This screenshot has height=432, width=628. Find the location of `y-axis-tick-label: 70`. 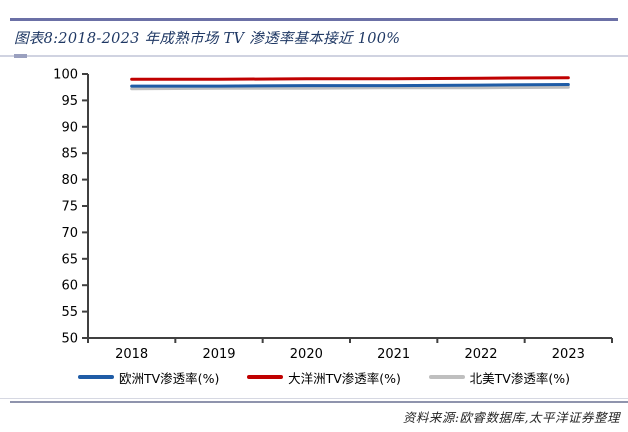

y-axis-tick-label: 70 is located at coordinates (69, 233).